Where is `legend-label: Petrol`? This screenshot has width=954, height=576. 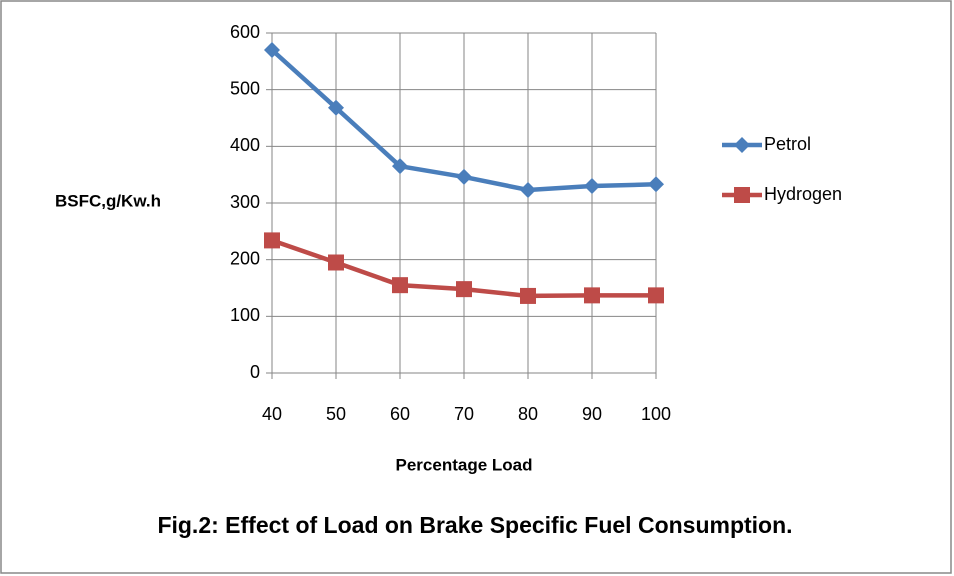 legend-label: Petrol is located at coordinates (787, 144).